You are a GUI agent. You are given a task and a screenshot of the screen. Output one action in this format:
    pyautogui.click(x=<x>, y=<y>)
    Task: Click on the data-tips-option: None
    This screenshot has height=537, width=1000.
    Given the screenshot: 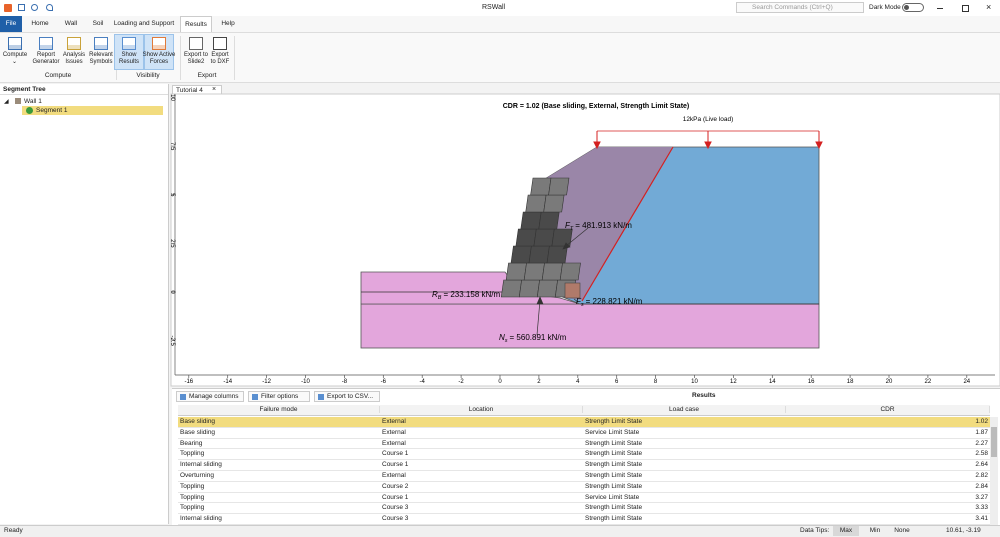 What is the action you would take?
    pyautogui.click(x=902, y=530)
    